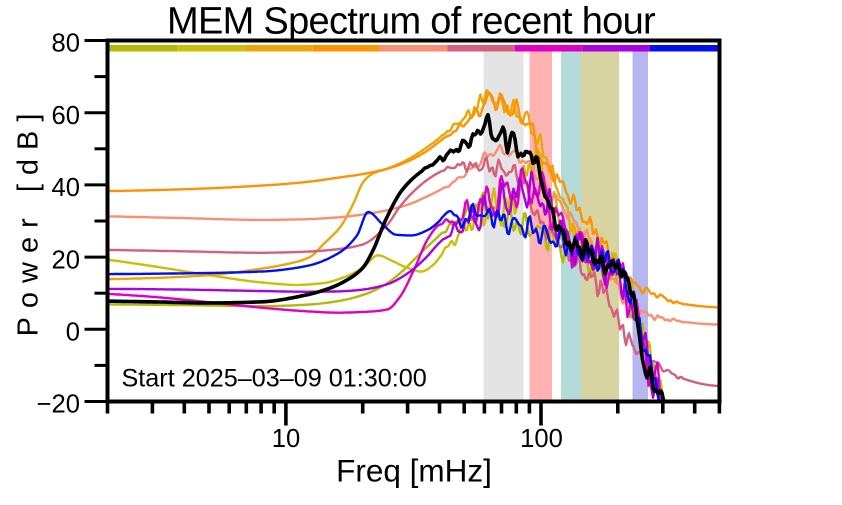 The width and height of the screenshot is (842, 505). What do you see at coordinates (66, 116) in the screenshot?
I see `svg-text: 60` at bounding box center [66, 116].